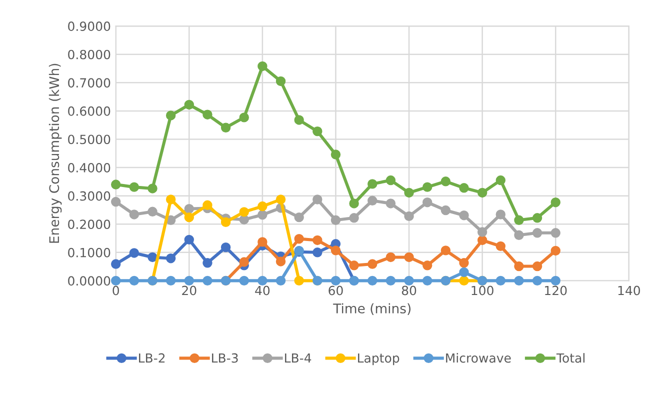 The width and height of the screenshot is (662, 401). Describe the element at coordinates (225, 358) in the screenshot. I see `legend-label: LB-3` at that location.